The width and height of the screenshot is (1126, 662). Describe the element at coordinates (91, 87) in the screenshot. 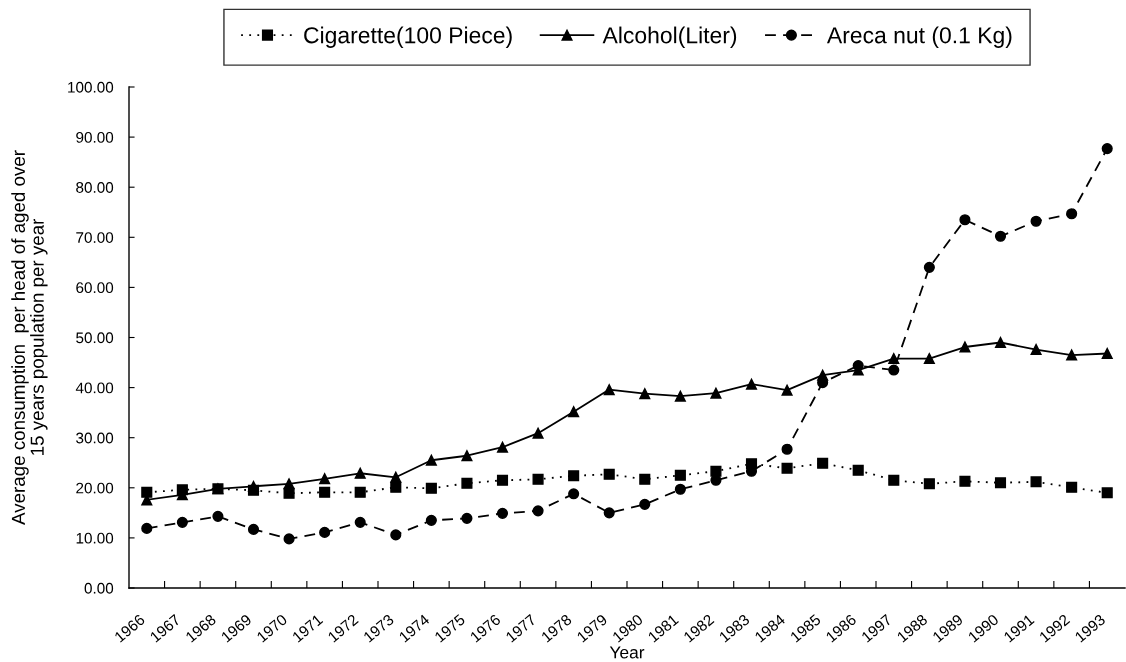

I see `y-tick-label: 100.00` at that location.